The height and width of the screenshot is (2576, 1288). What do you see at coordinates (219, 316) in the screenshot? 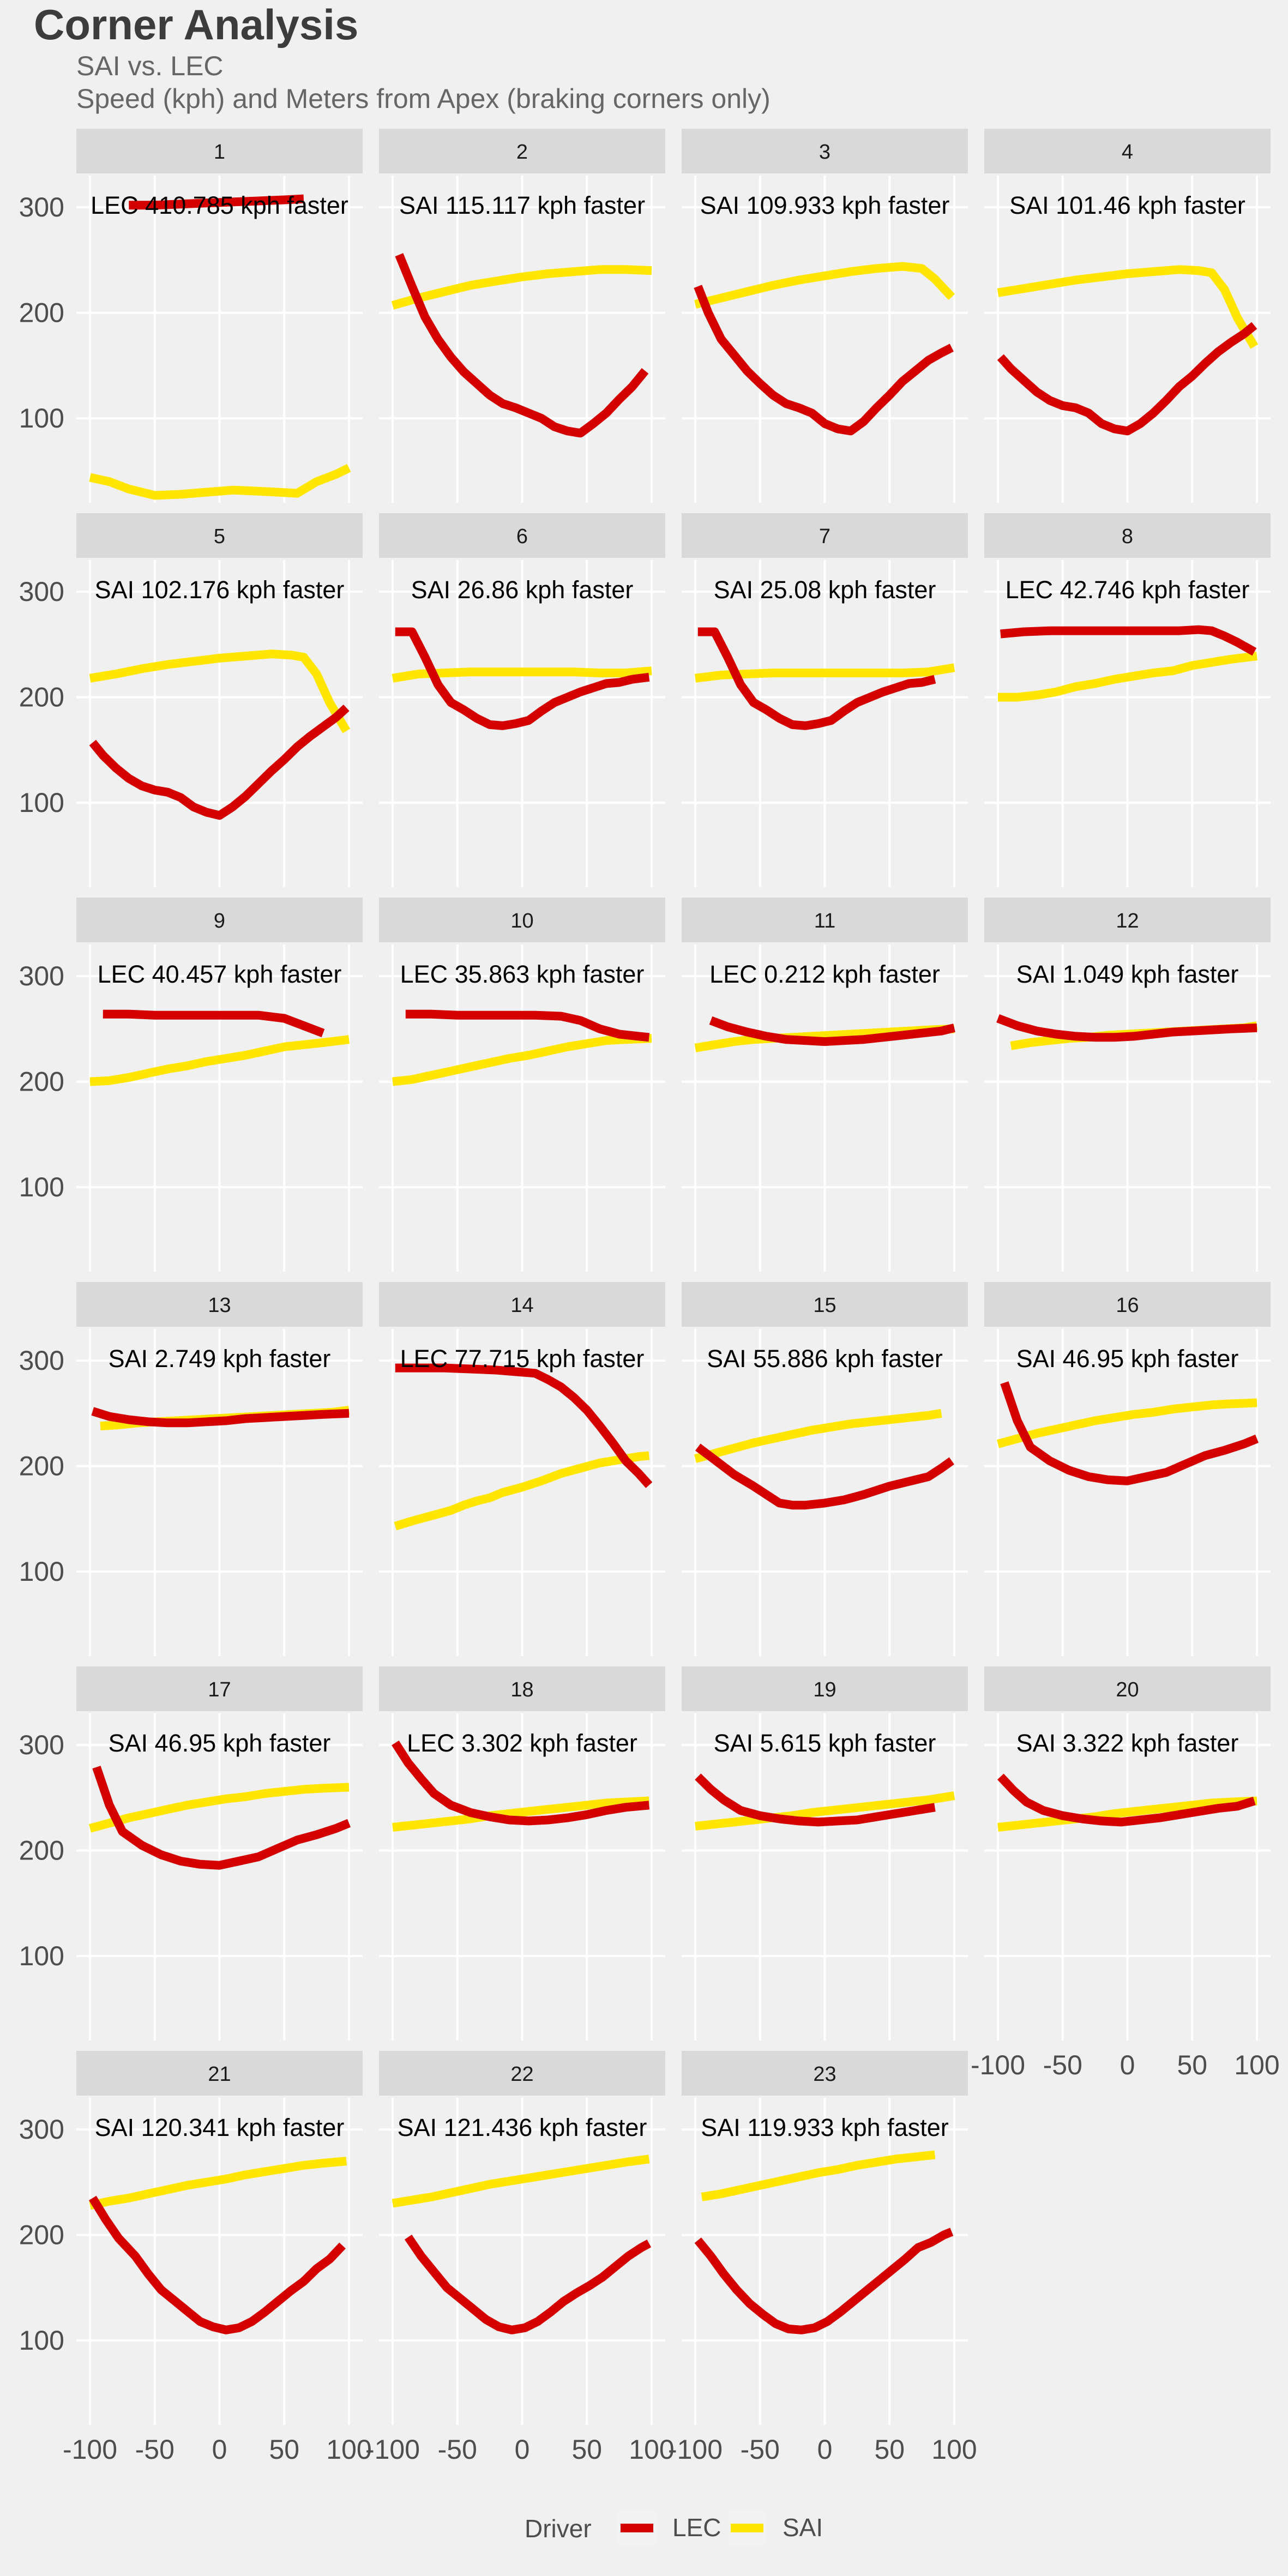
I see `facet-panel-1: 1 LEC 410.785 kph faster` at bounding box center [219, 316].